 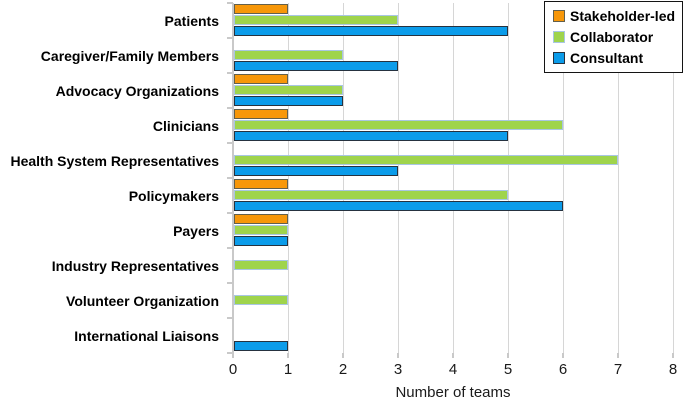 I want to click on x-tick-label-8: 8, so click(x=673, y=369).